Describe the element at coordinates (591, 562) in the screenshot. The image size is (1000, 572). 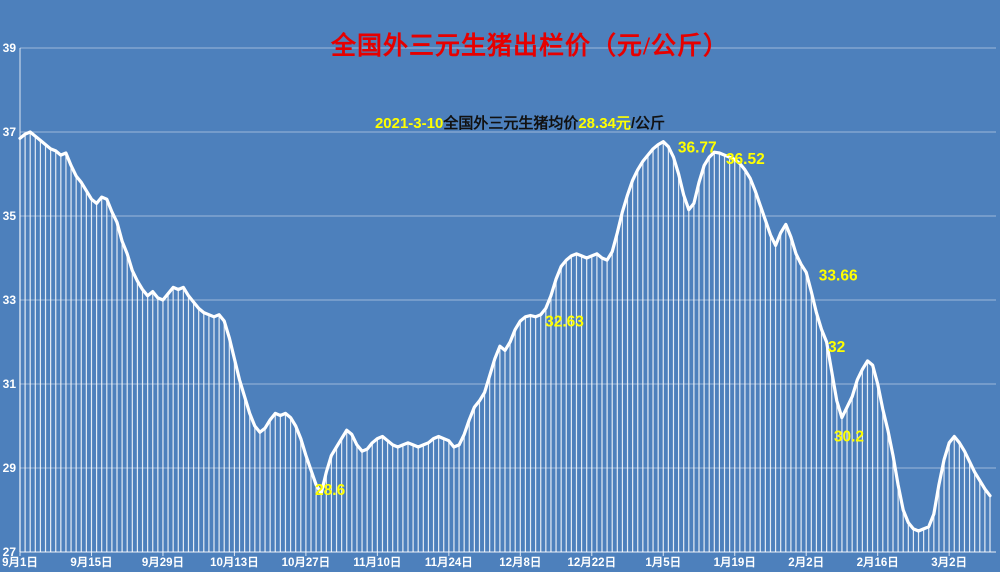
I see `svg-text: 12月22日` at that location.